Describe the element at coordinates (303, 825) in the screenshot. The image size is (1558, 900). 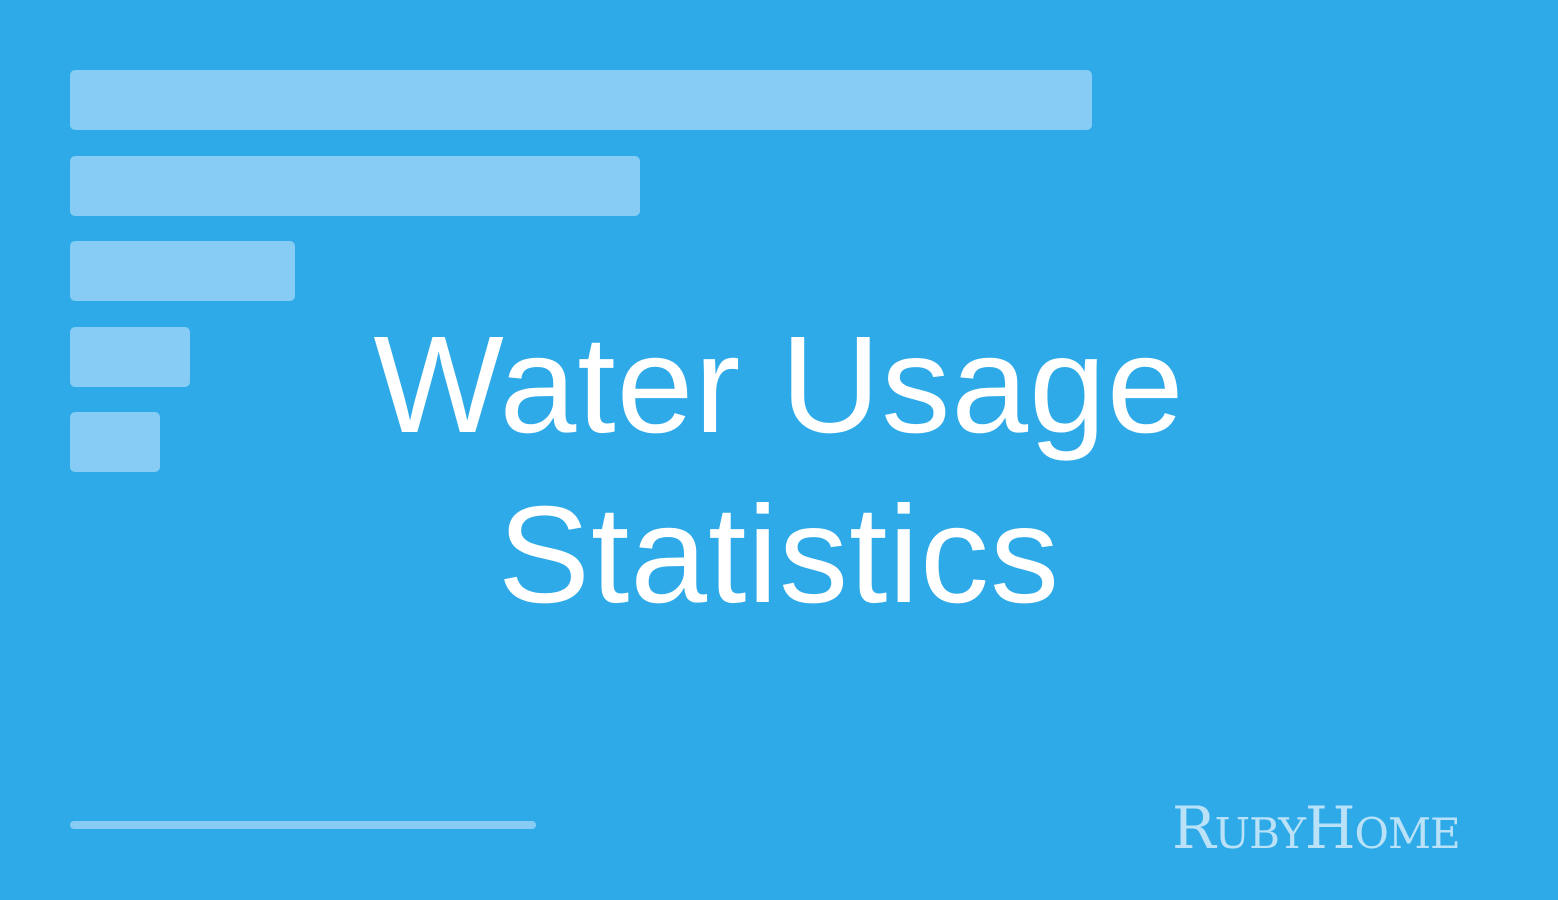
I see `decorative-underline` at that location.